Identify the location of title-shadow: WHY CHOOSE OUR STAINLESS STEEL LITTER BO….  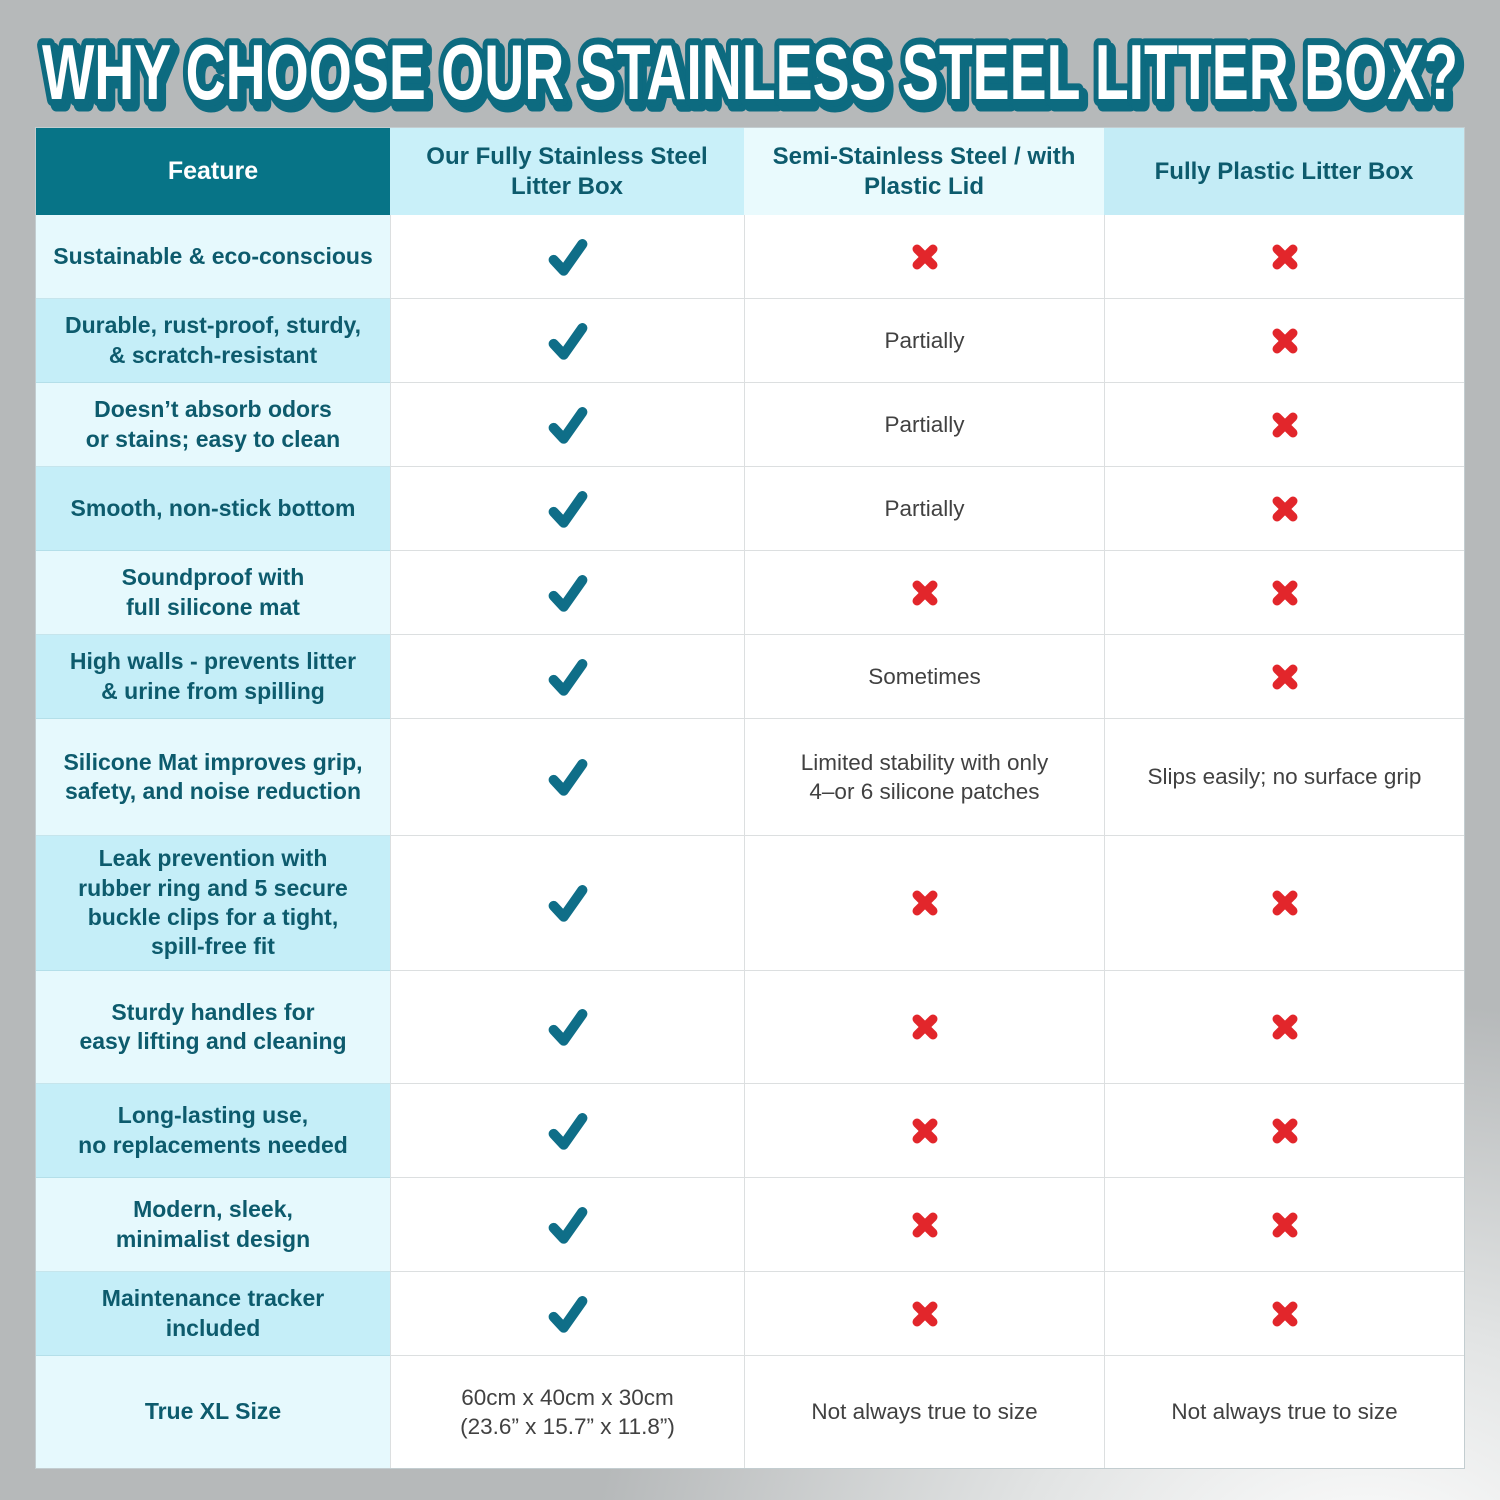
(754, 77).